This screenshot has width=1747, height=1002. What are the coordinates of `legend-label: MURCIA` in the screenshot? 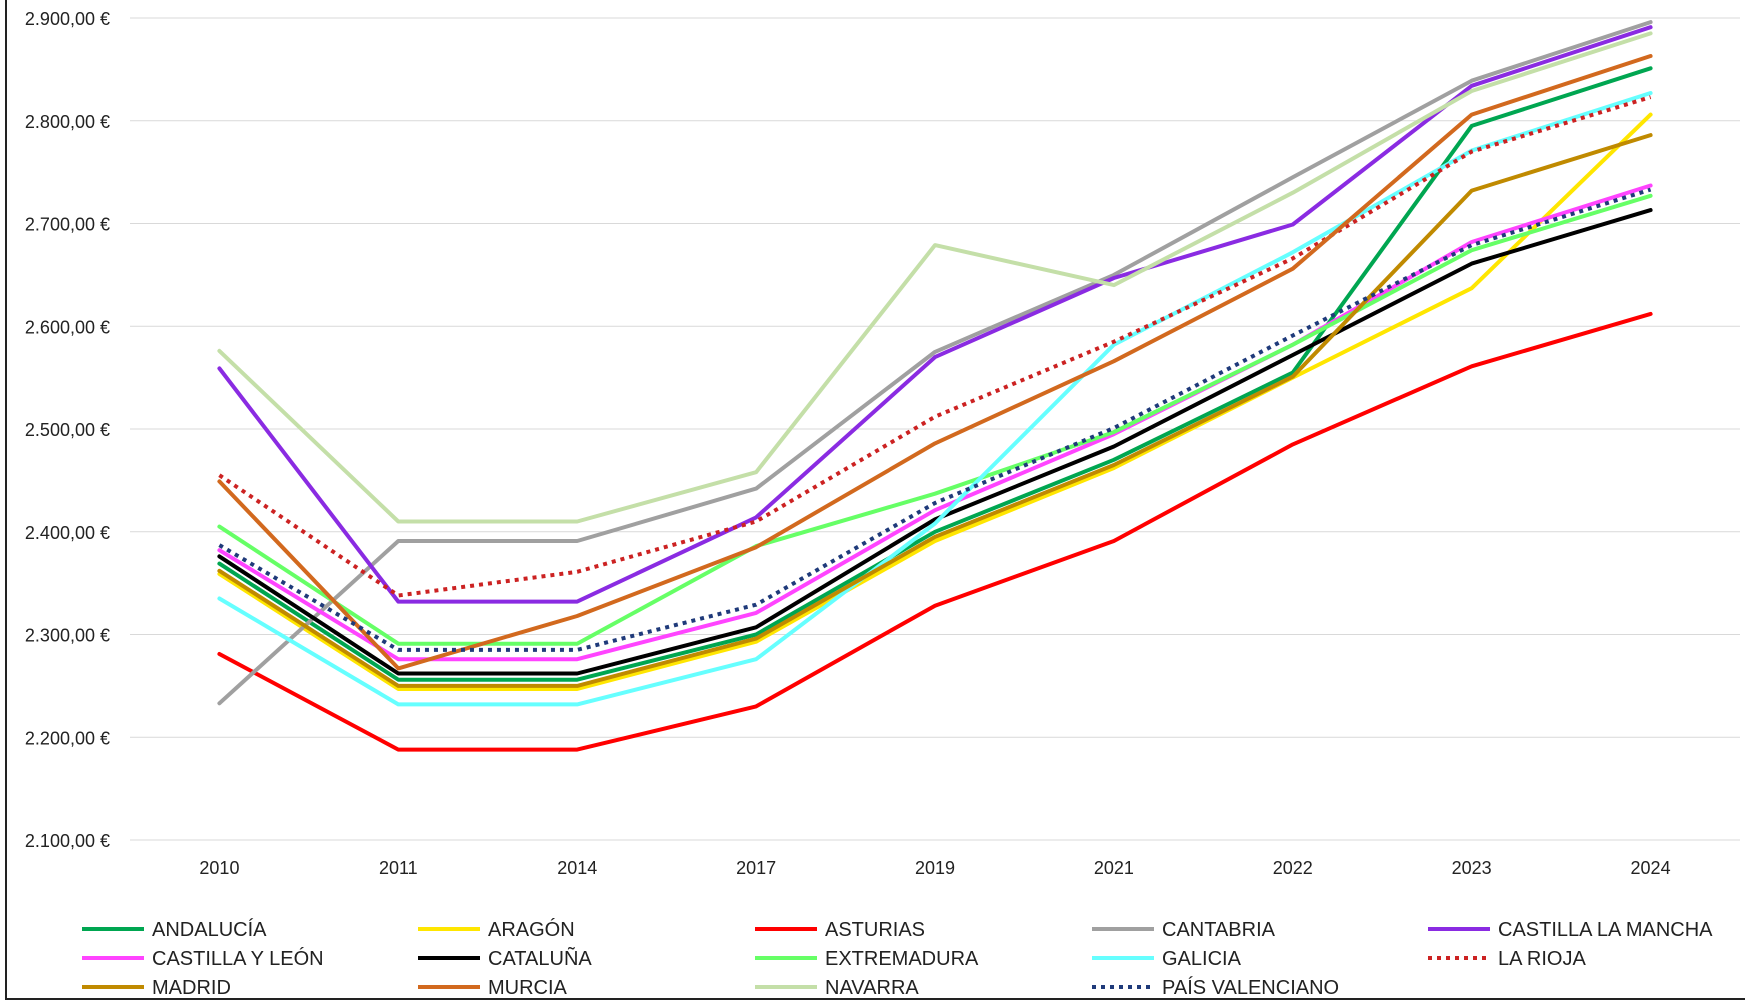 It's located at (528, 988).